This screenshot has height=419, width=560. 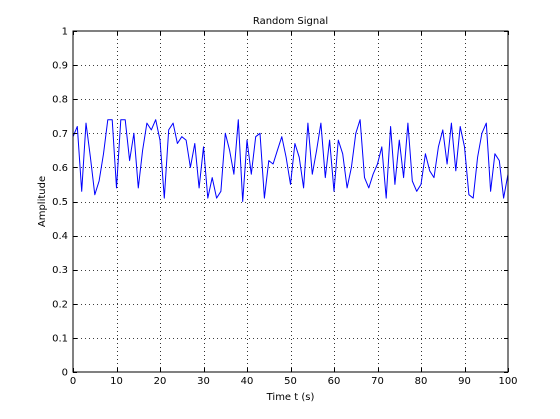 What do you see at coordinates (60, 66) in the screenshot?
I see `y-tick-label: 0.9` at bounding box center [60, 66].